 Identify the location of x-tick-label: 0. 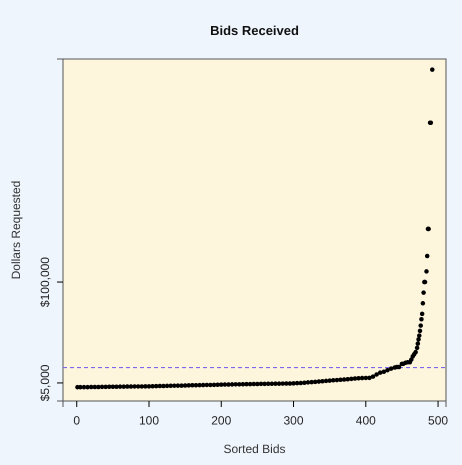
(76, 420).